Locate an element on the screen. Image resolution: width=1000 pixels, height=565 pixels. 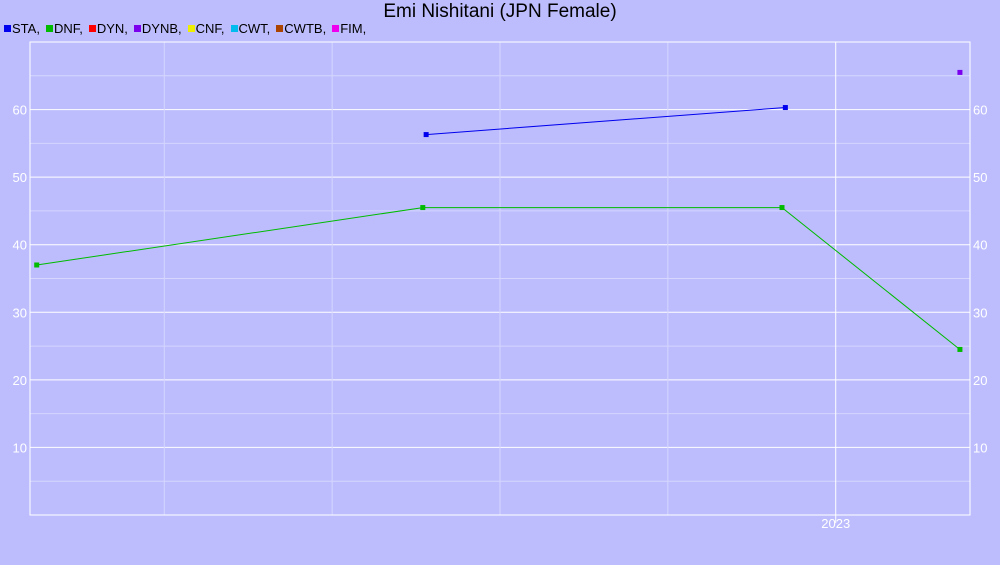
legend-label: CNF, is located at coordinates (210, 28).